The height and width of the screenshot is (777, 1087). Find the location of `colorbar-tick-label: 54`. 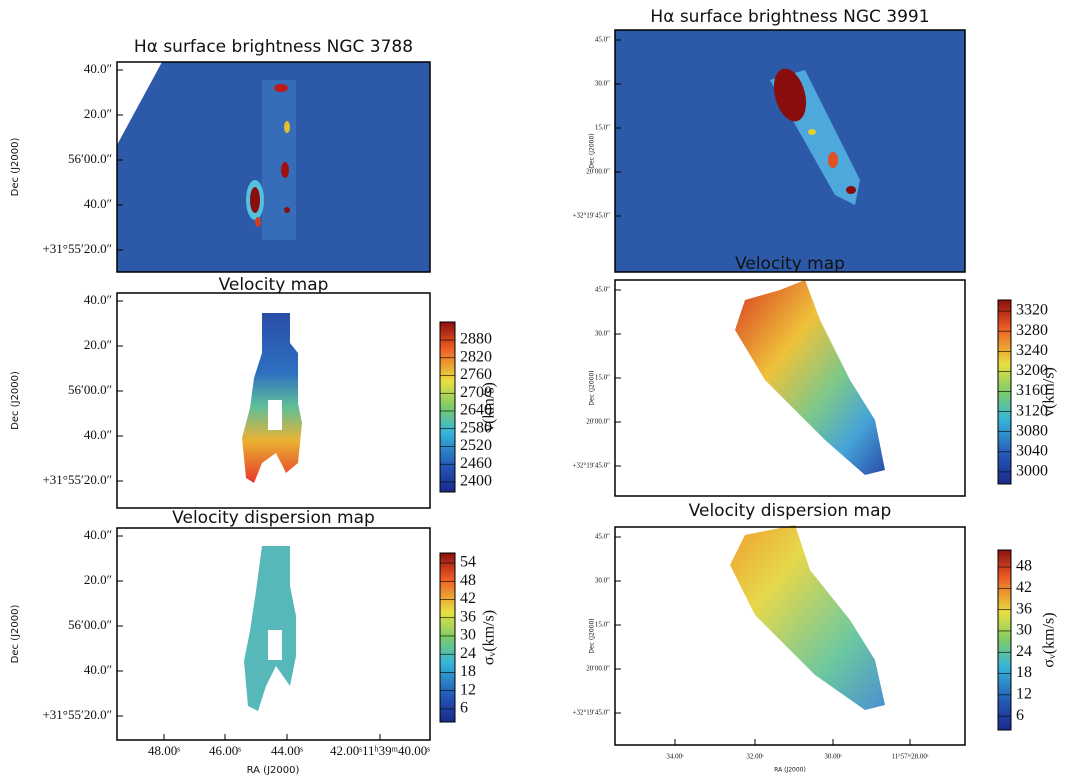

colorbar-tick-label: 54 is located at coordinates (468, 562).